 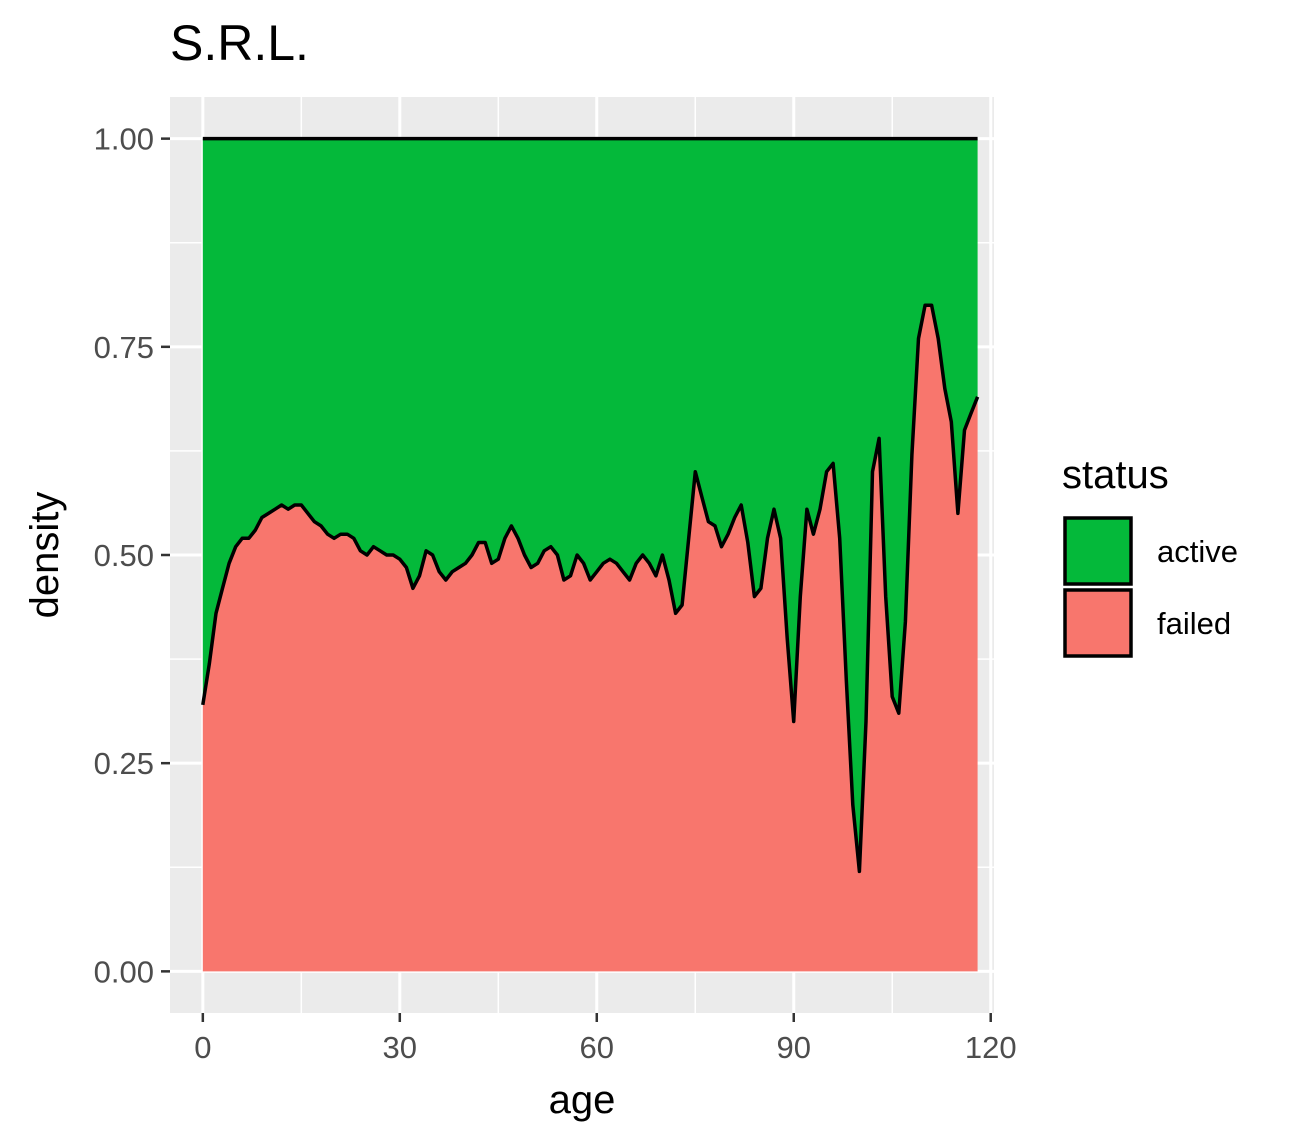 I want to click on x-axis-title: age, so click(x=582, y=1100).